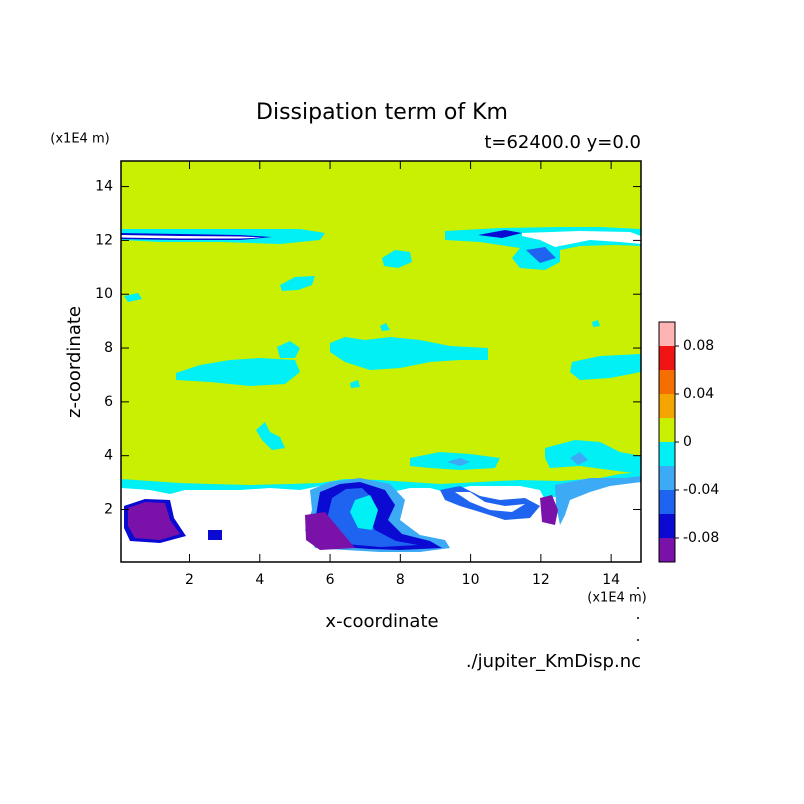 This screenshot has width=804, height=804. I want to click on x-tick-label: 2, so click(189, 580).